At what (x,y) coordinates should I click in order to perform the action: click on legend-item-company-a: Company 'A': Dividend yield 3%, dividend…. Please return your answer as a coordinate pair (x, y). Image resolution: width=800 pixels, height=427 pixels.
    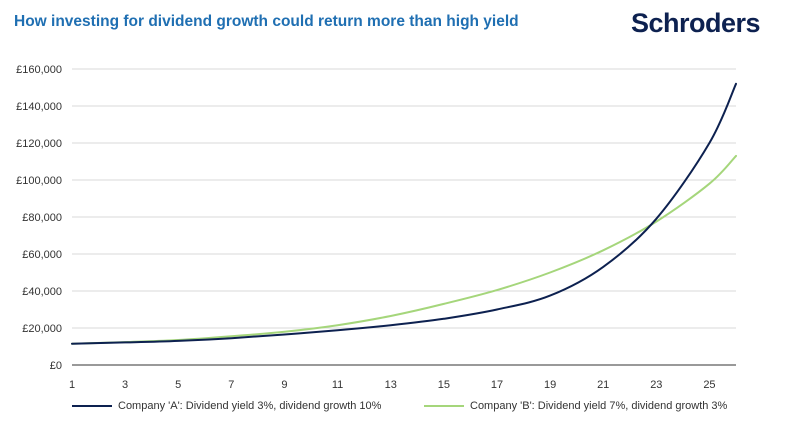
    Looking at the image, I should click on (226, 406).